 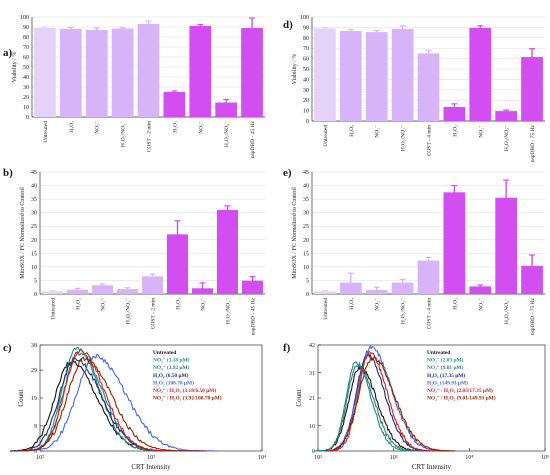 I want to click on y-tick-label-e: 10, so click(x=306, y=268).